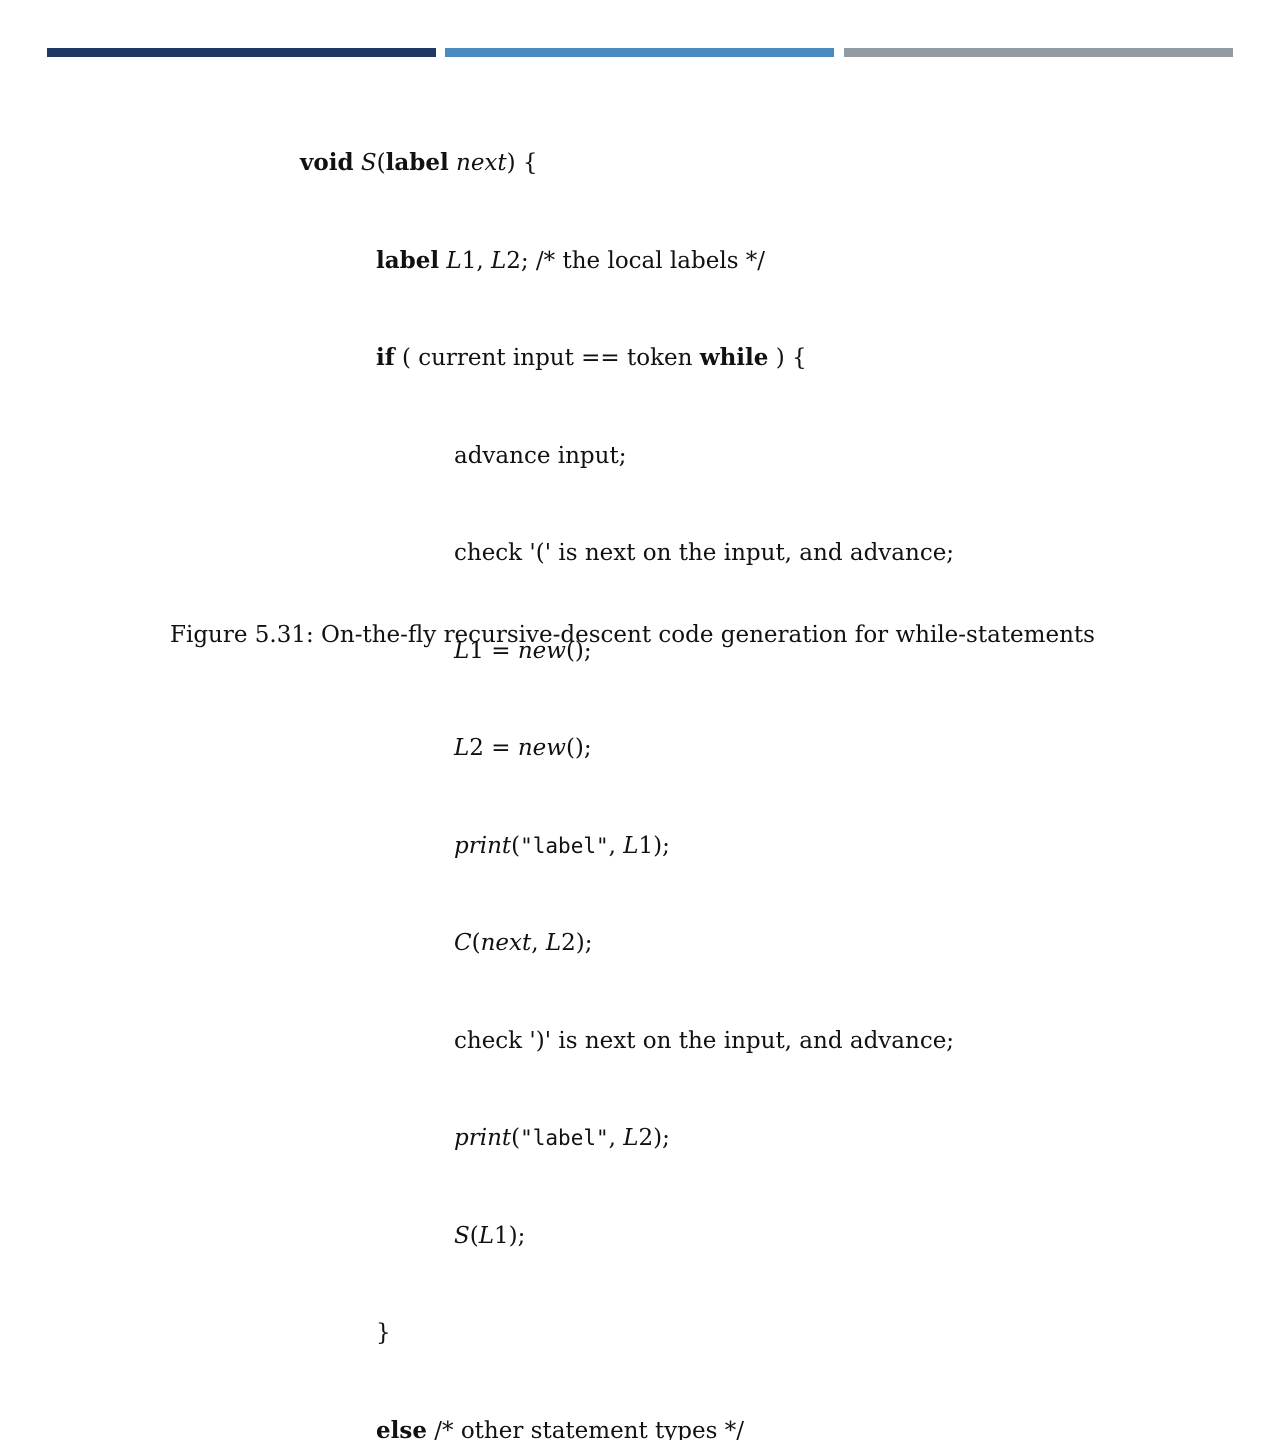  I want to click on code-line-4: advance input;, so click(627, 456).